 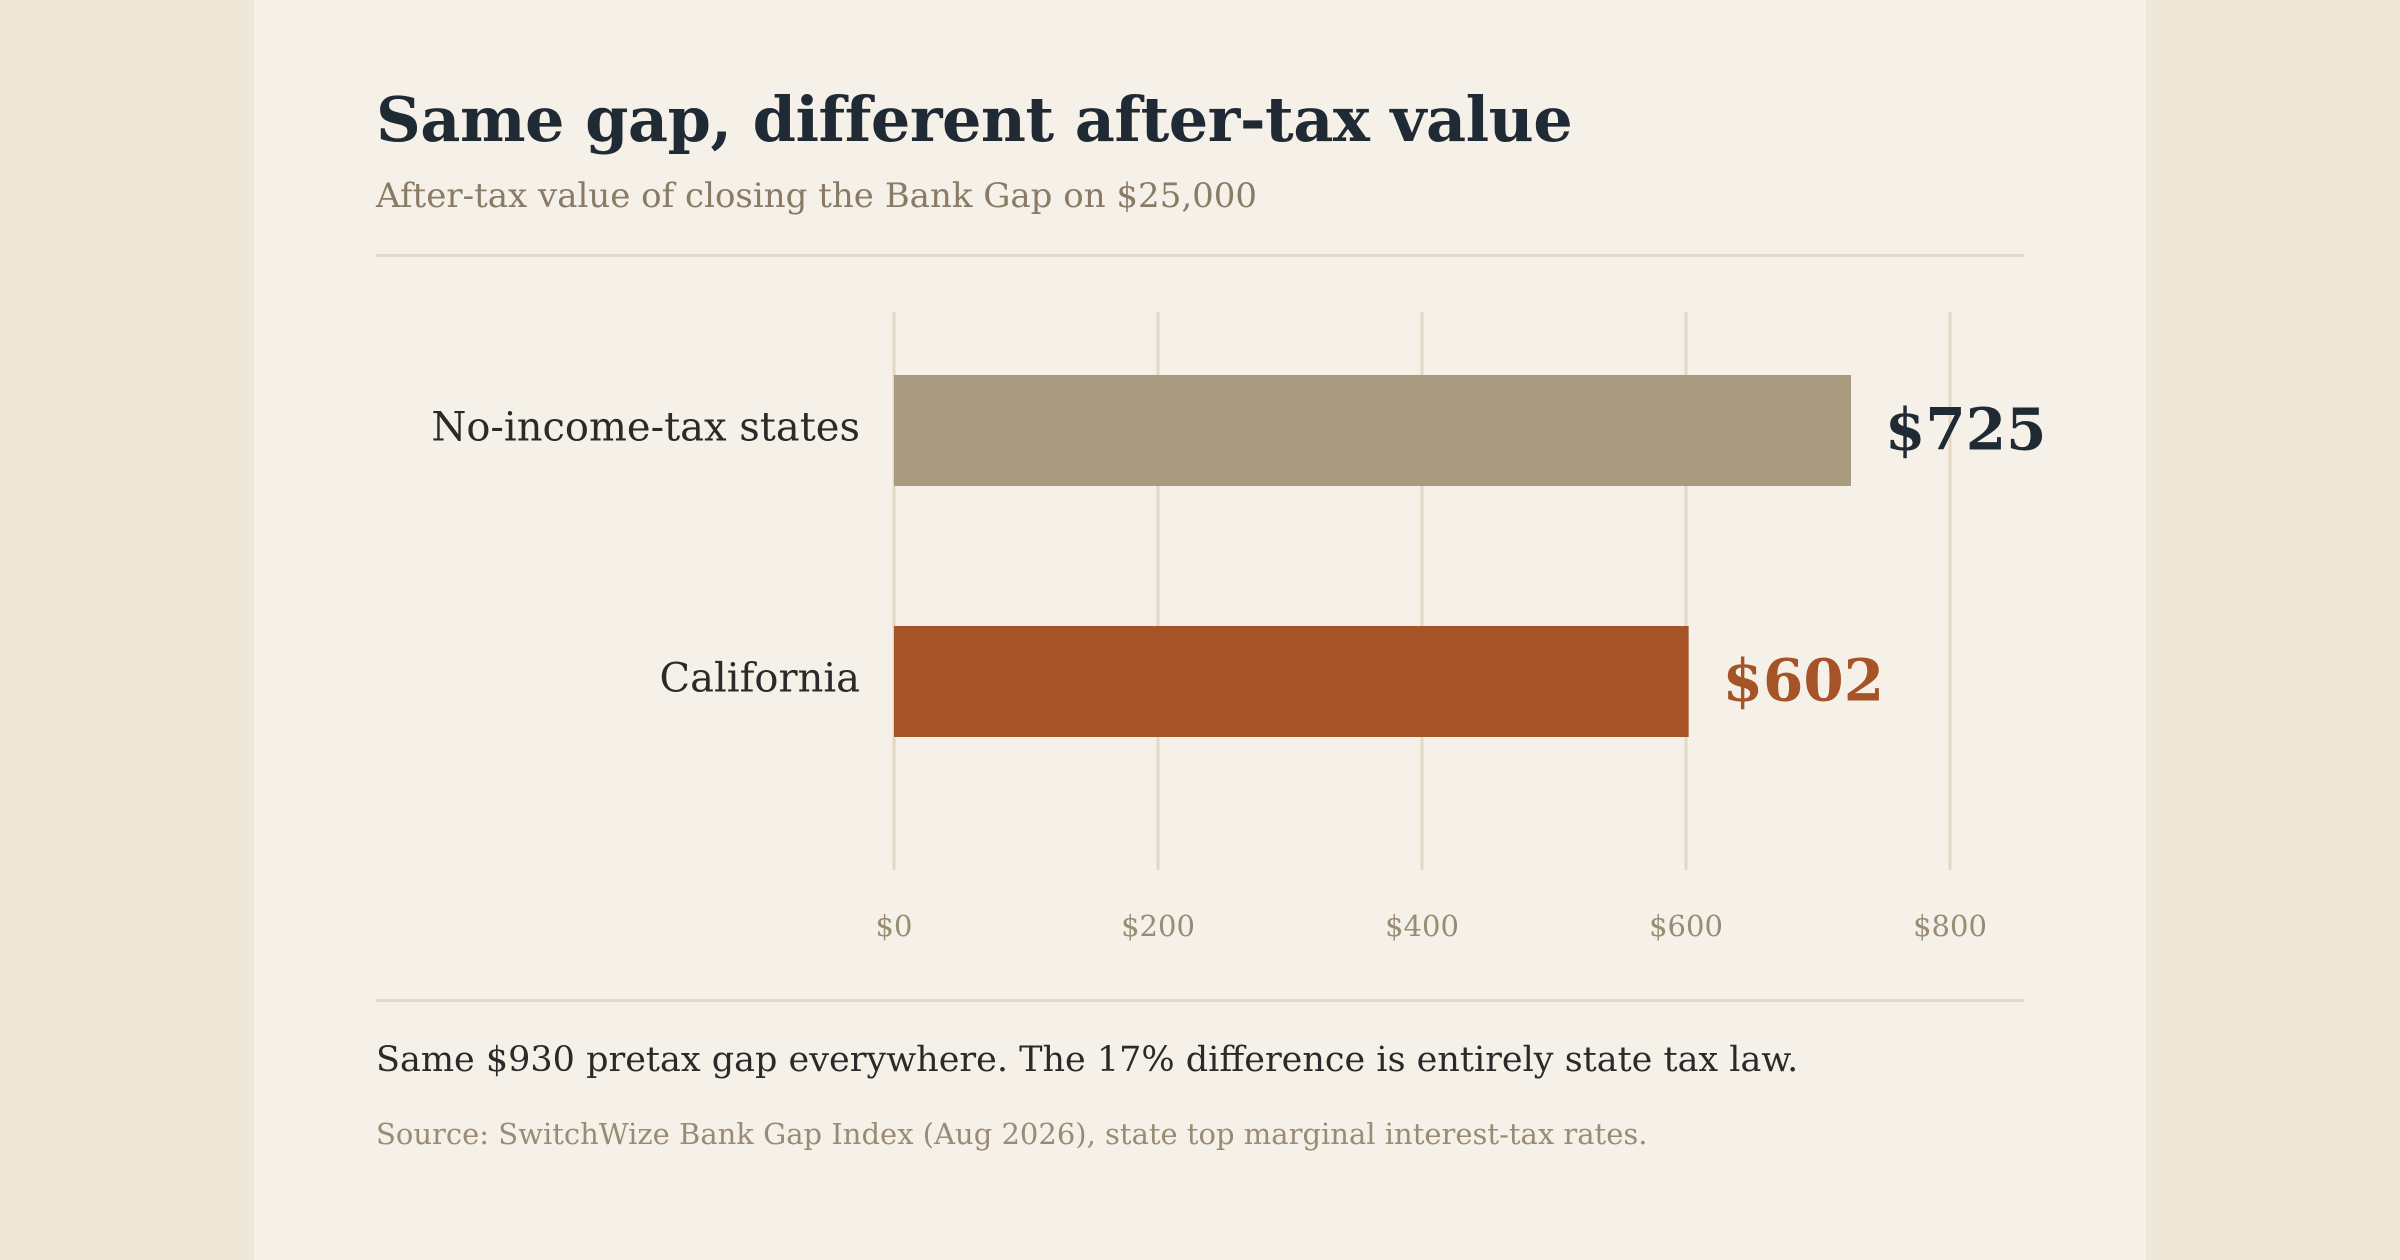 What do you see at coordinates (894, 926) in the screenshot?
I see `x-tick-label: $0` at bounding box center [894, 926].